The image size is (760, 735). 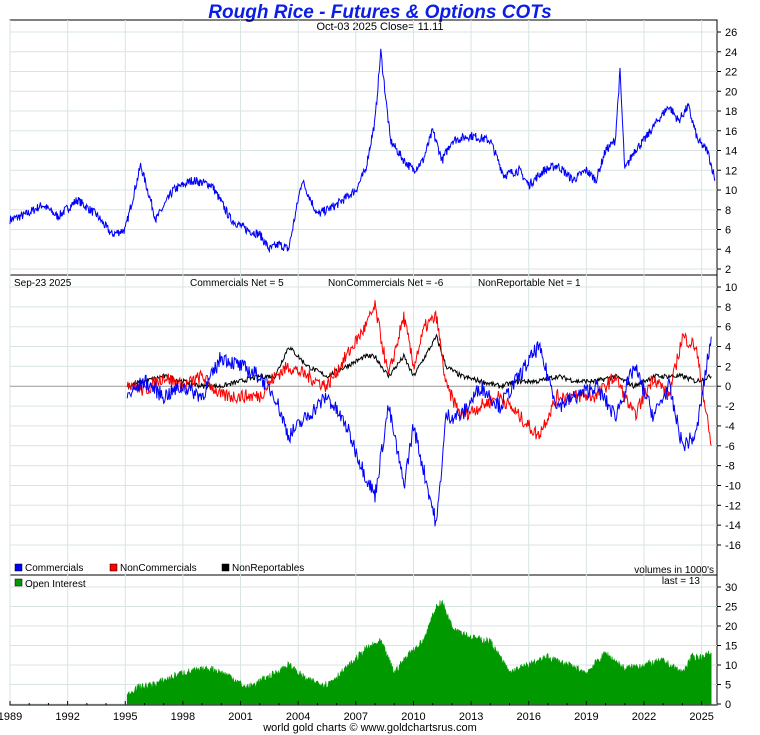 What do you see at coordinates (380, 12) in the screenshot?
I see `chart-title: Rough Rice - Futures & Options COTs` at bounding box center [380, 12].